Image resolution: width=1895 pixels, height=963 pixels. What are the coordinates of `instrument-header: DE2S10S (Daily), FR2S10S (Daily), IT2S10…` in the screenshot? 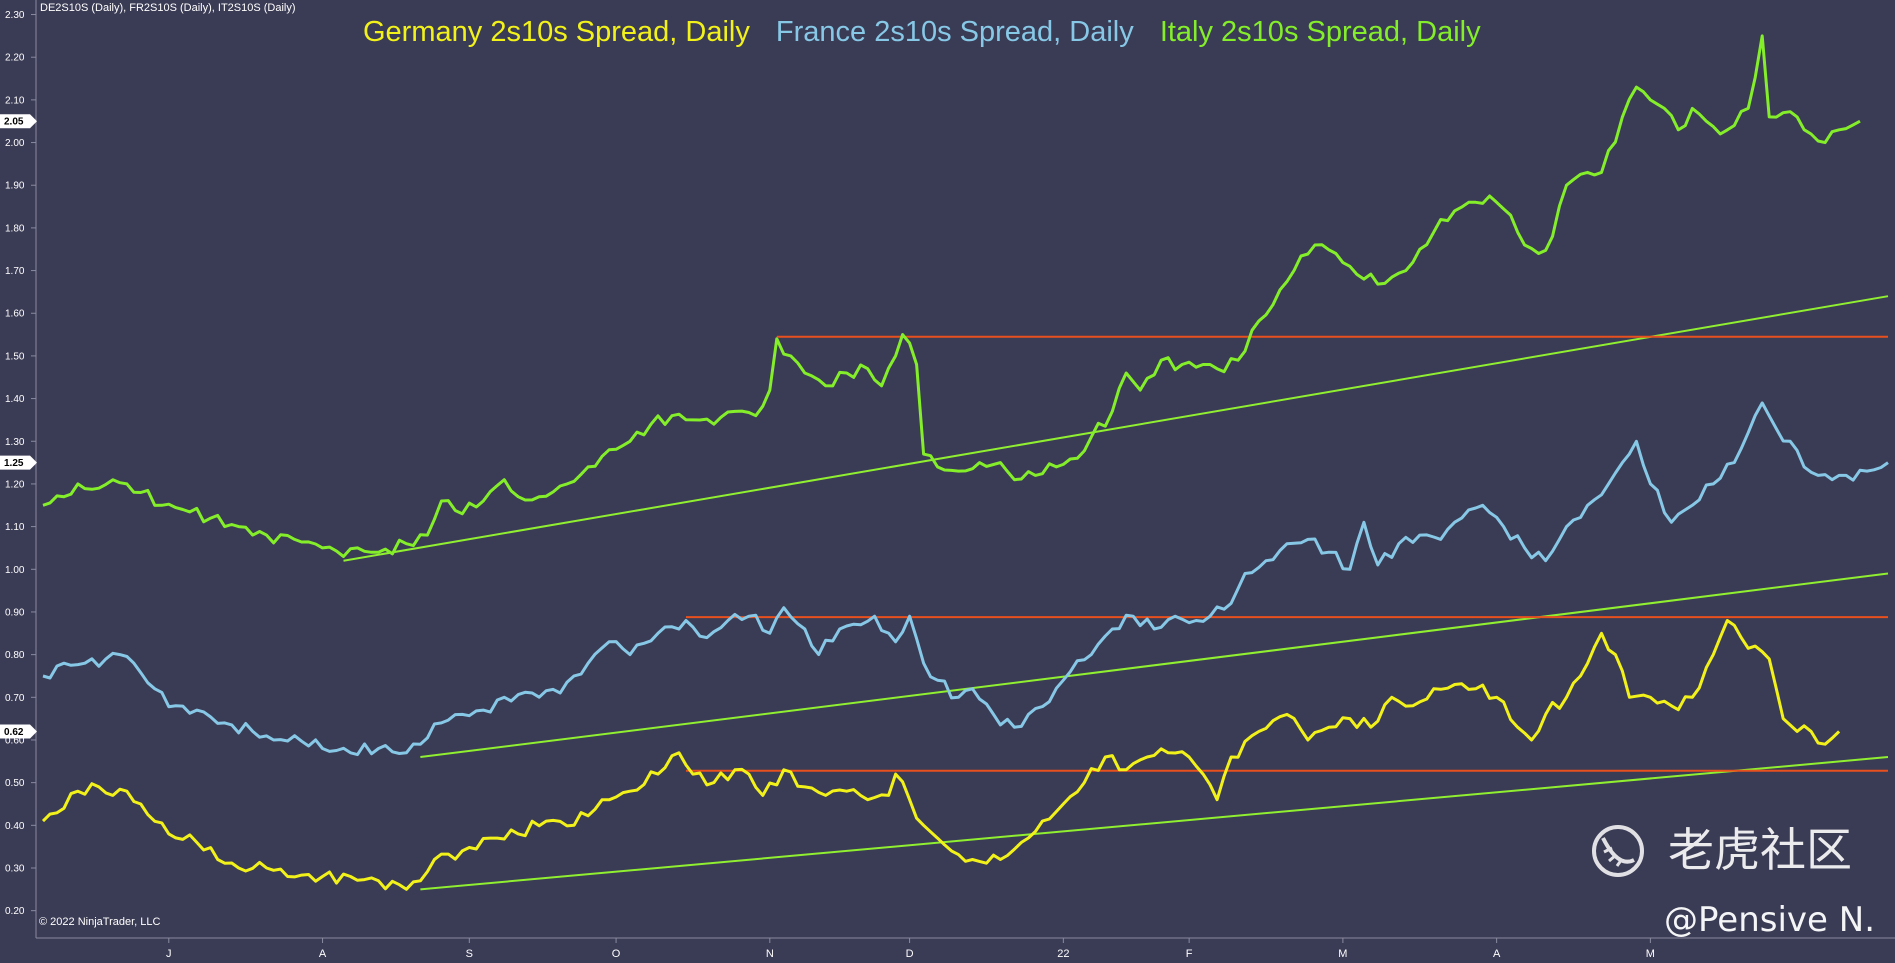 It's located at (168, 8).